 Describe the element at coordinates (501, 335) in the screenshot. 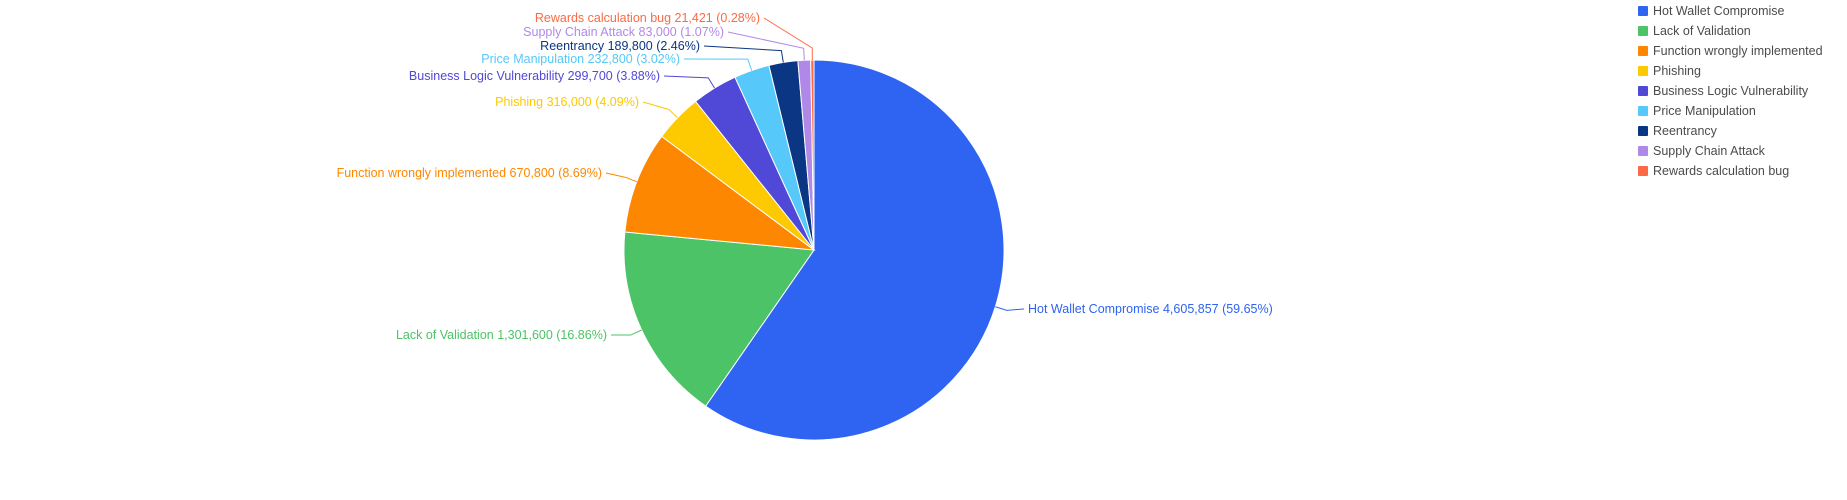

I see `slice-label: Lack of Validation 1,301,600 (16.86%)` at that location.